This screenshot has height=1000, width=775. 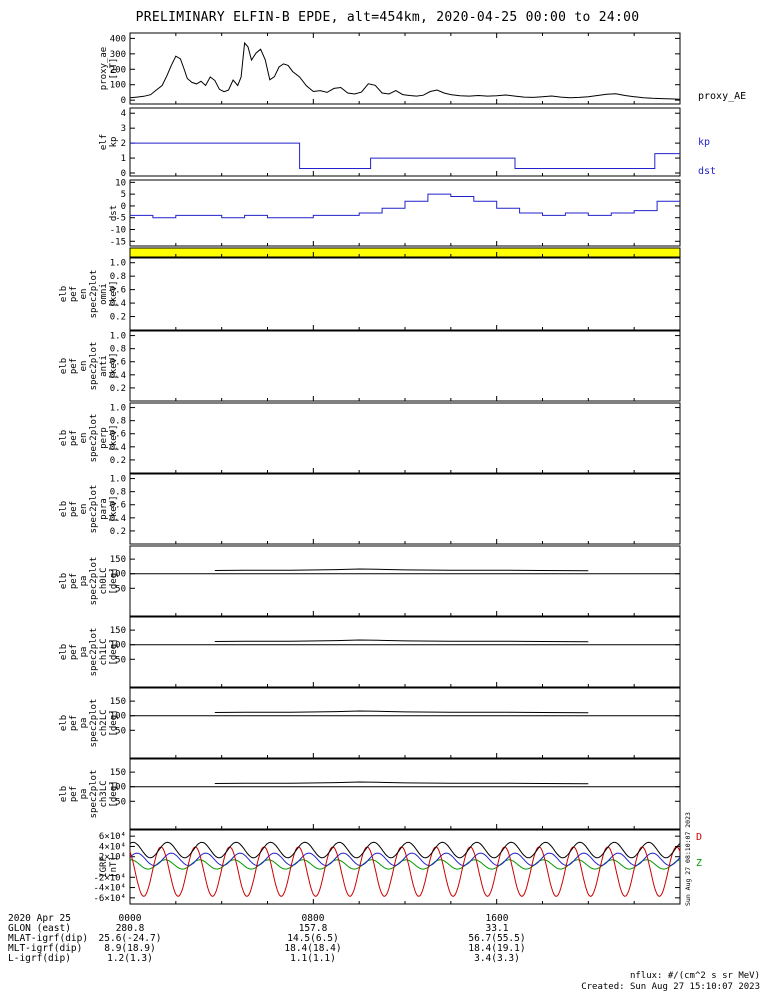 What do you see at coordinates (39, 928) in the screenshot?
I see `footer-row-label: GLON (east)` at bounding box center [39, 928].